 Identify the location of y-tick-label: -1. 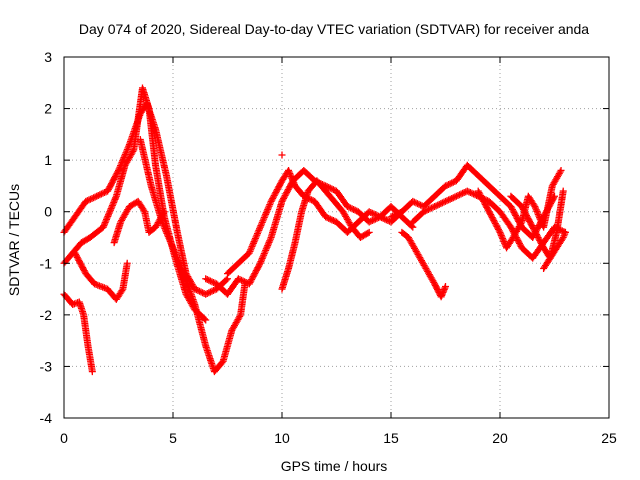
(46, 263).